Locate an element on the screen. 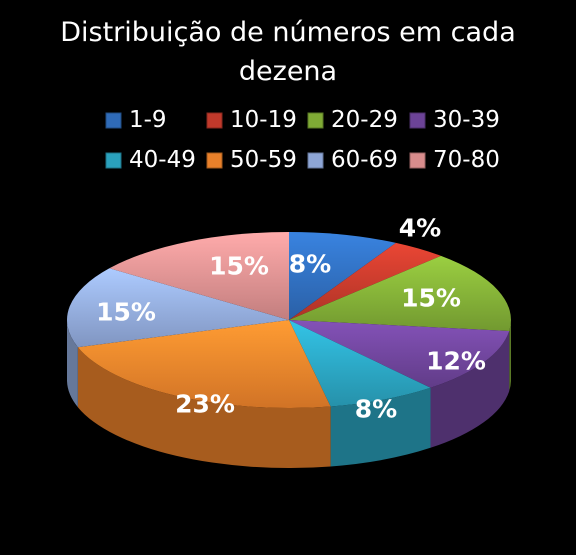 The image size is (576, 555). legend-label-70-80: 70-80 is located at coordinates (466, 160).